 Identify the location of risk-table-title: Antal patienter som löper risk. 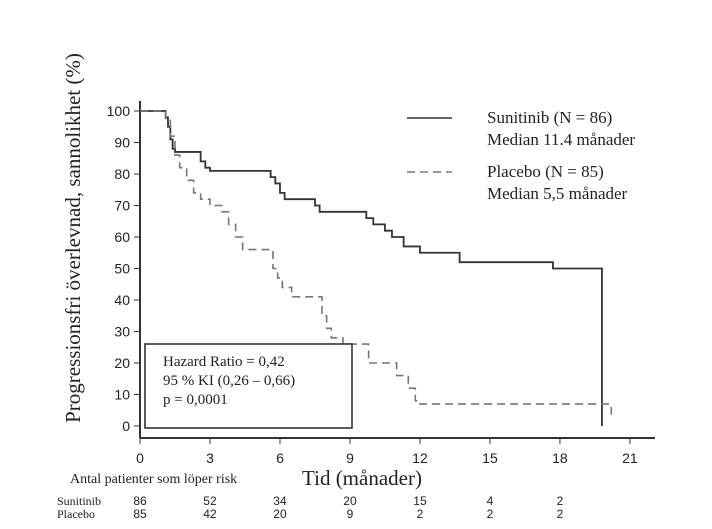
(153, 479).